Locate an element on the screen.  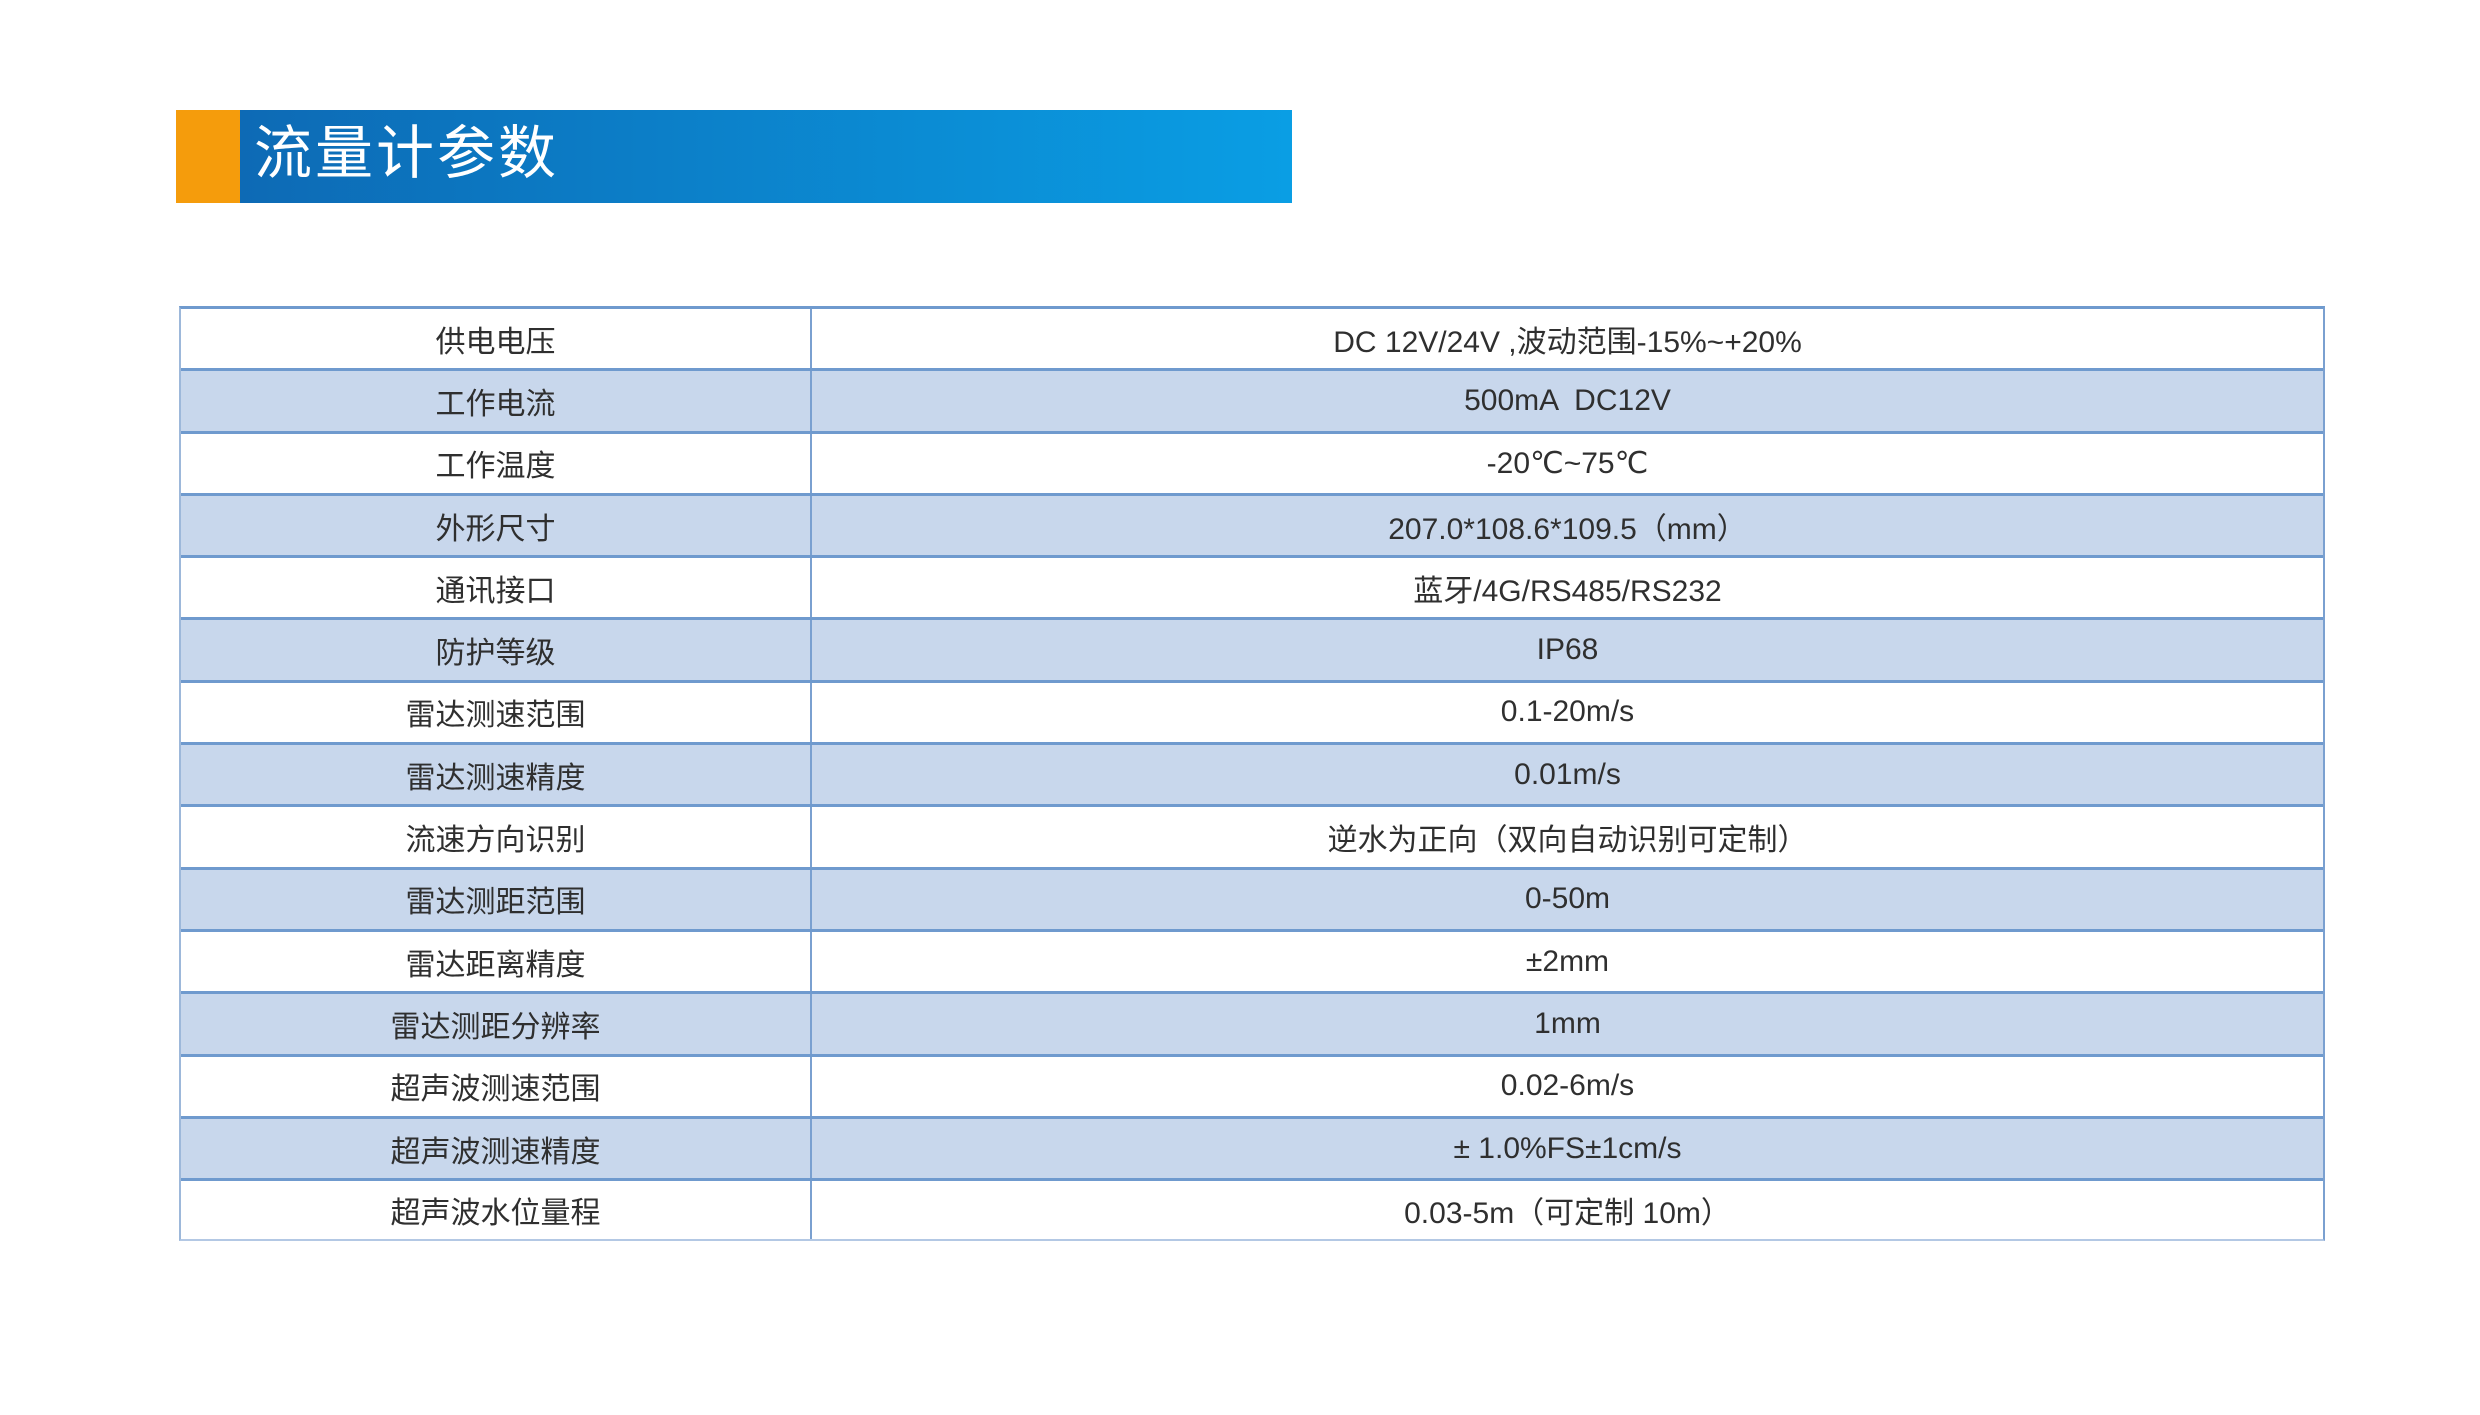
table-row: 雷达测距范围 0-50m is located at coordinates (1252, 900).